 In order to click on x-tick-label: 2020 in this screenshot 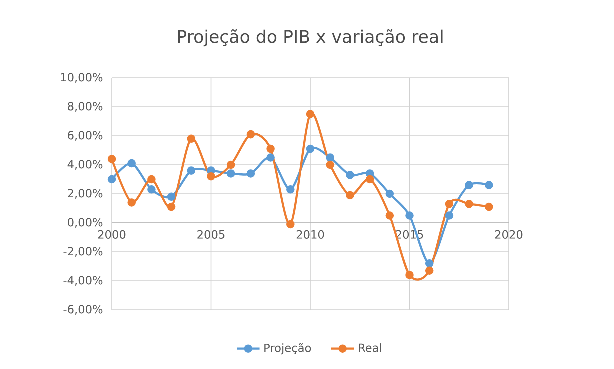, I will do `click(509, 234)`.